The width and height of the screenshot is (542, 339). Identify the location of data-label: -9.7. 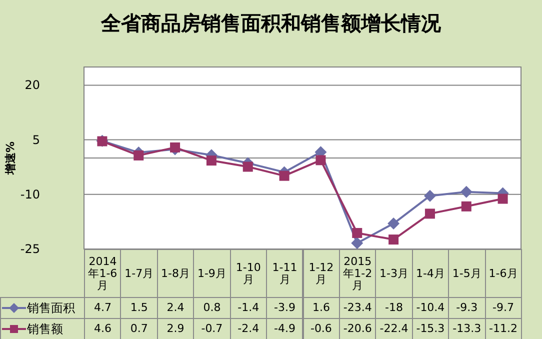
(503, 308).